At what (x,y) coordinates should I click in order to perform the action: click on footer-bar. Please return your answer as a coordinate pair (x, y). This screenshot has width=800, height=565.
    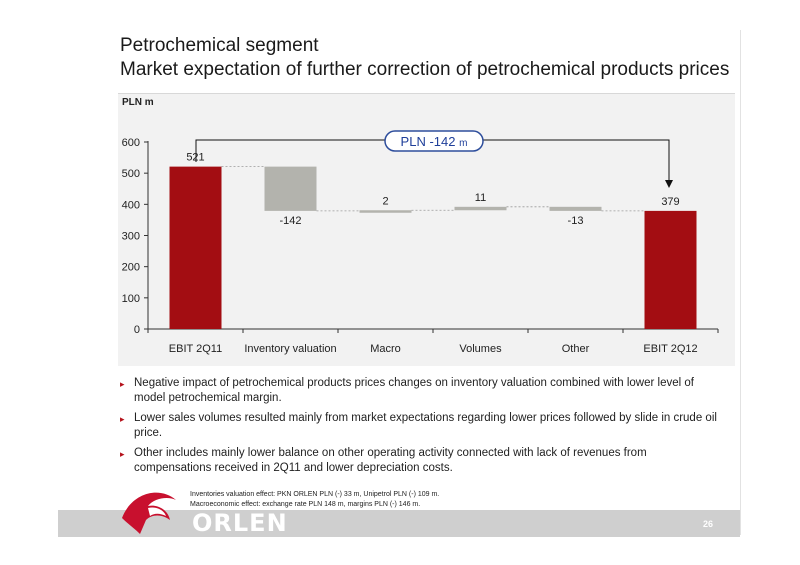
    Looking at the image, I should click on (399, 523).